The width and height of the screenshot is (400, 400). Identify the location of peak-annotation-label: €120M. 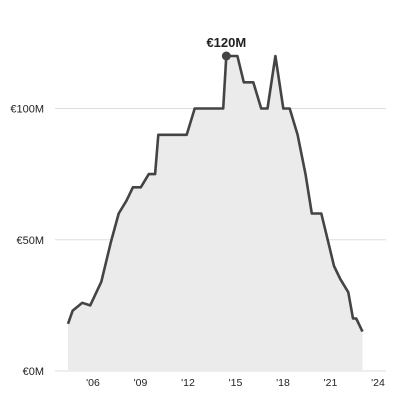
(226, 42).